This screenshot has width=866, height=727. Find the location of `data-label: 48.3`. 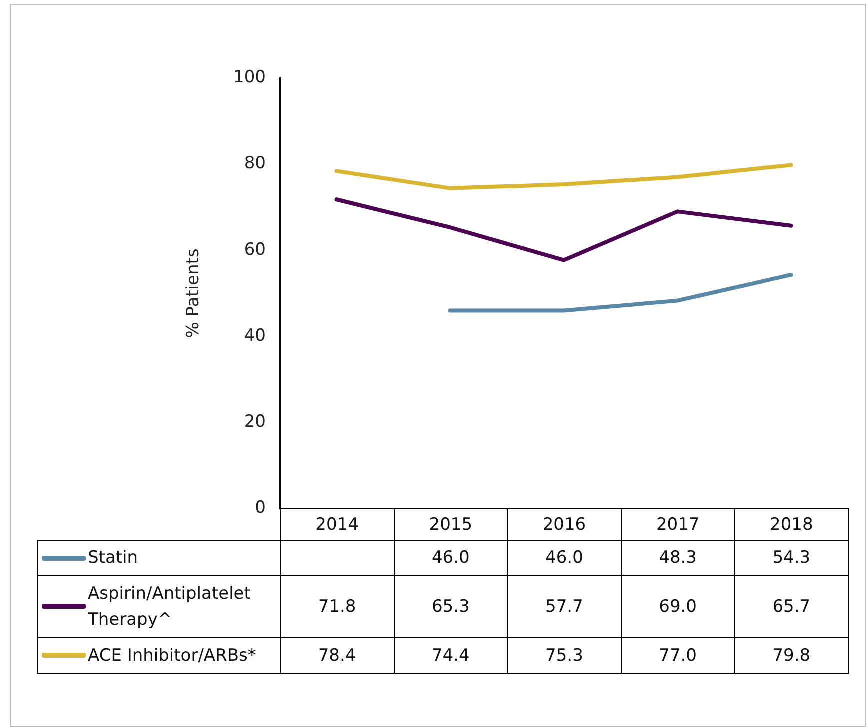

data-label: 48.3 is located at coordinates (678, 558).